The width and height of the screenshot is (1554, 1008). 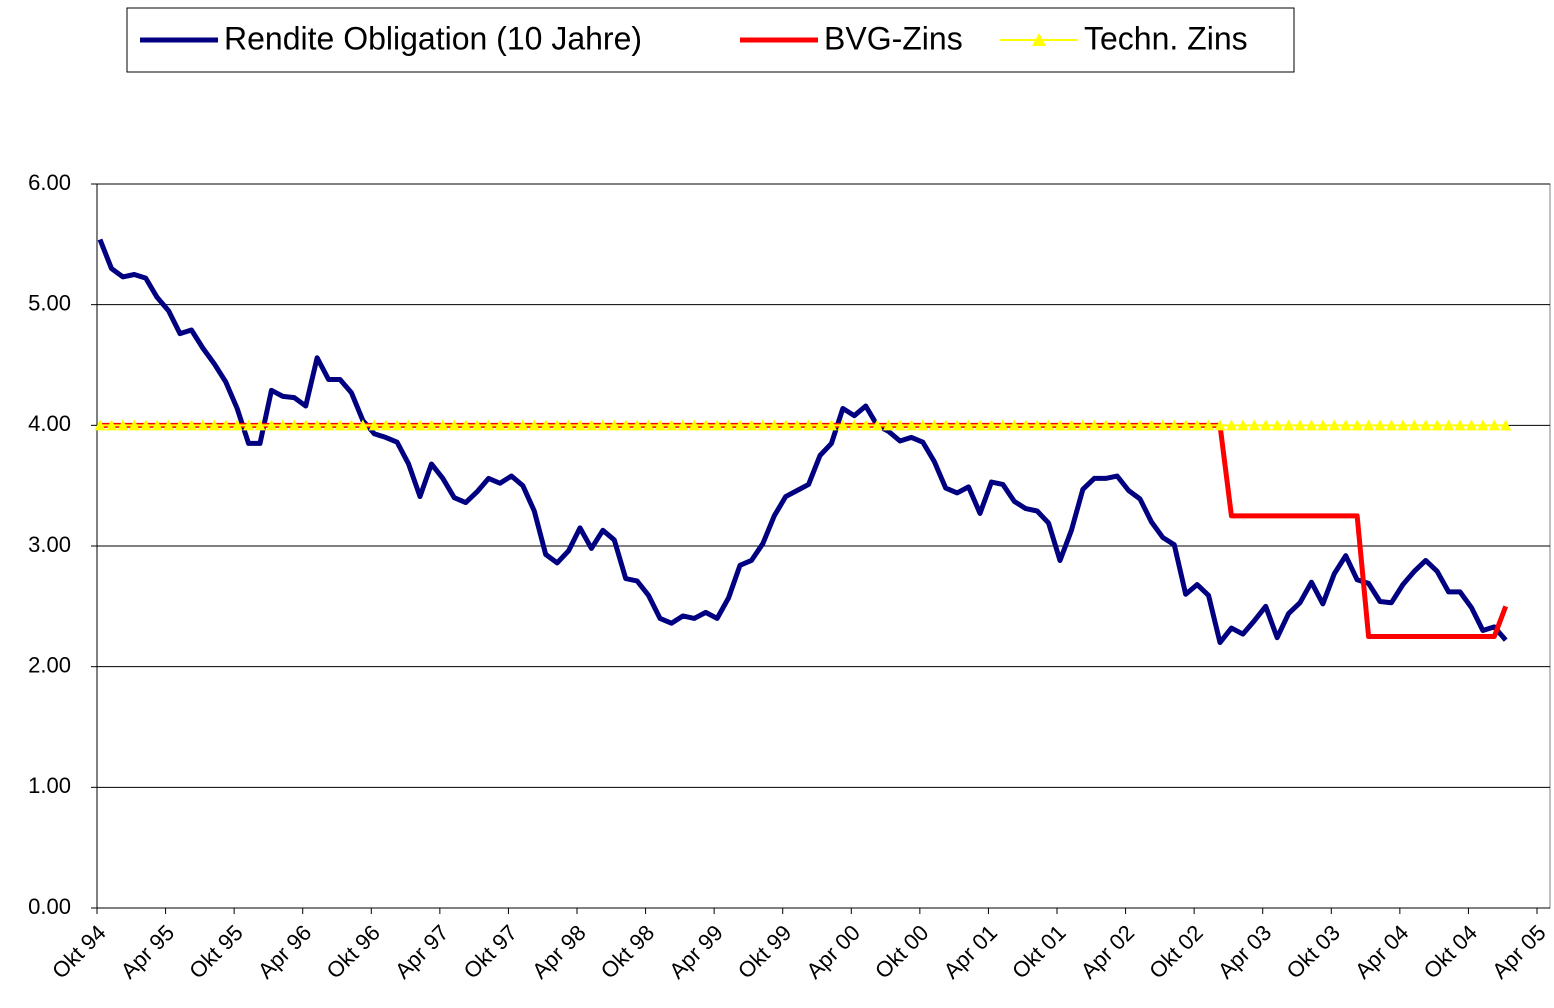 What do you see at coordinates (696, 952) in the screenshot?
I see `x-tick-label: Apr 99` at bounding box center [696, 952].